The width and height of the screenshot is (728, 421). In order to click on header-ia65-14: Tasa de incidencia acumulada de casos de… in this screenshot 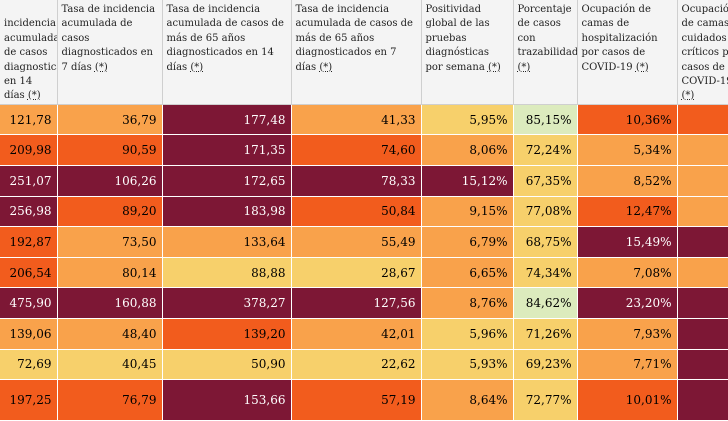, I will do `click(226, 52)`.